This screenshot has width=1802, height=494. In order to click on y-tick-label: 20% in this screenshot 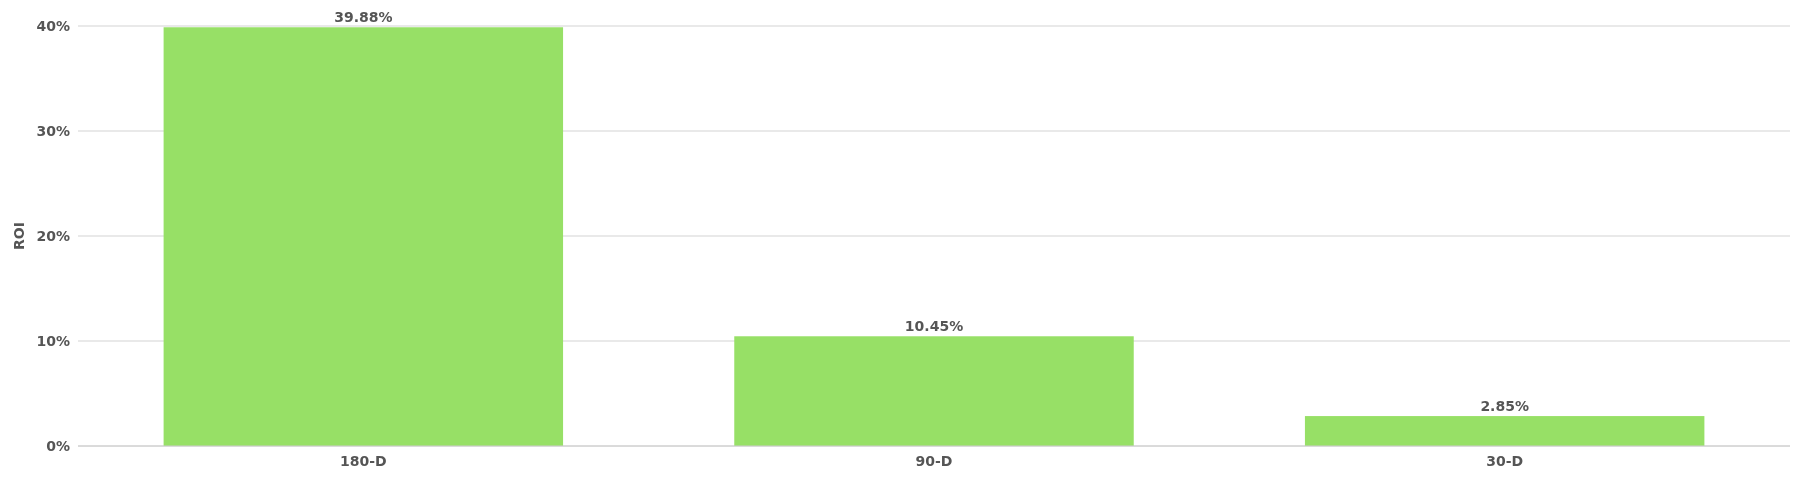, I will do `click(53, 235)`.